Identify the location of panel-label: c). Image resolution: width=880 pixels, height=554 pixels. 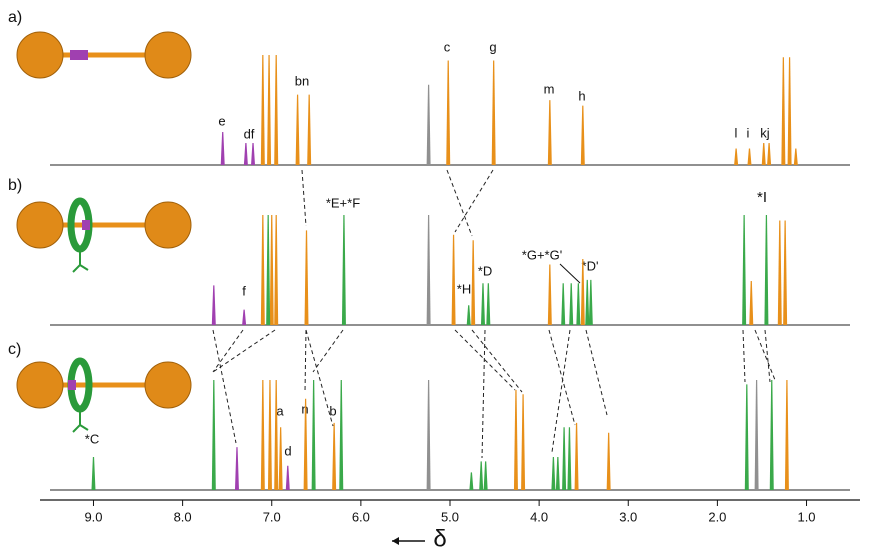
(14, 349).